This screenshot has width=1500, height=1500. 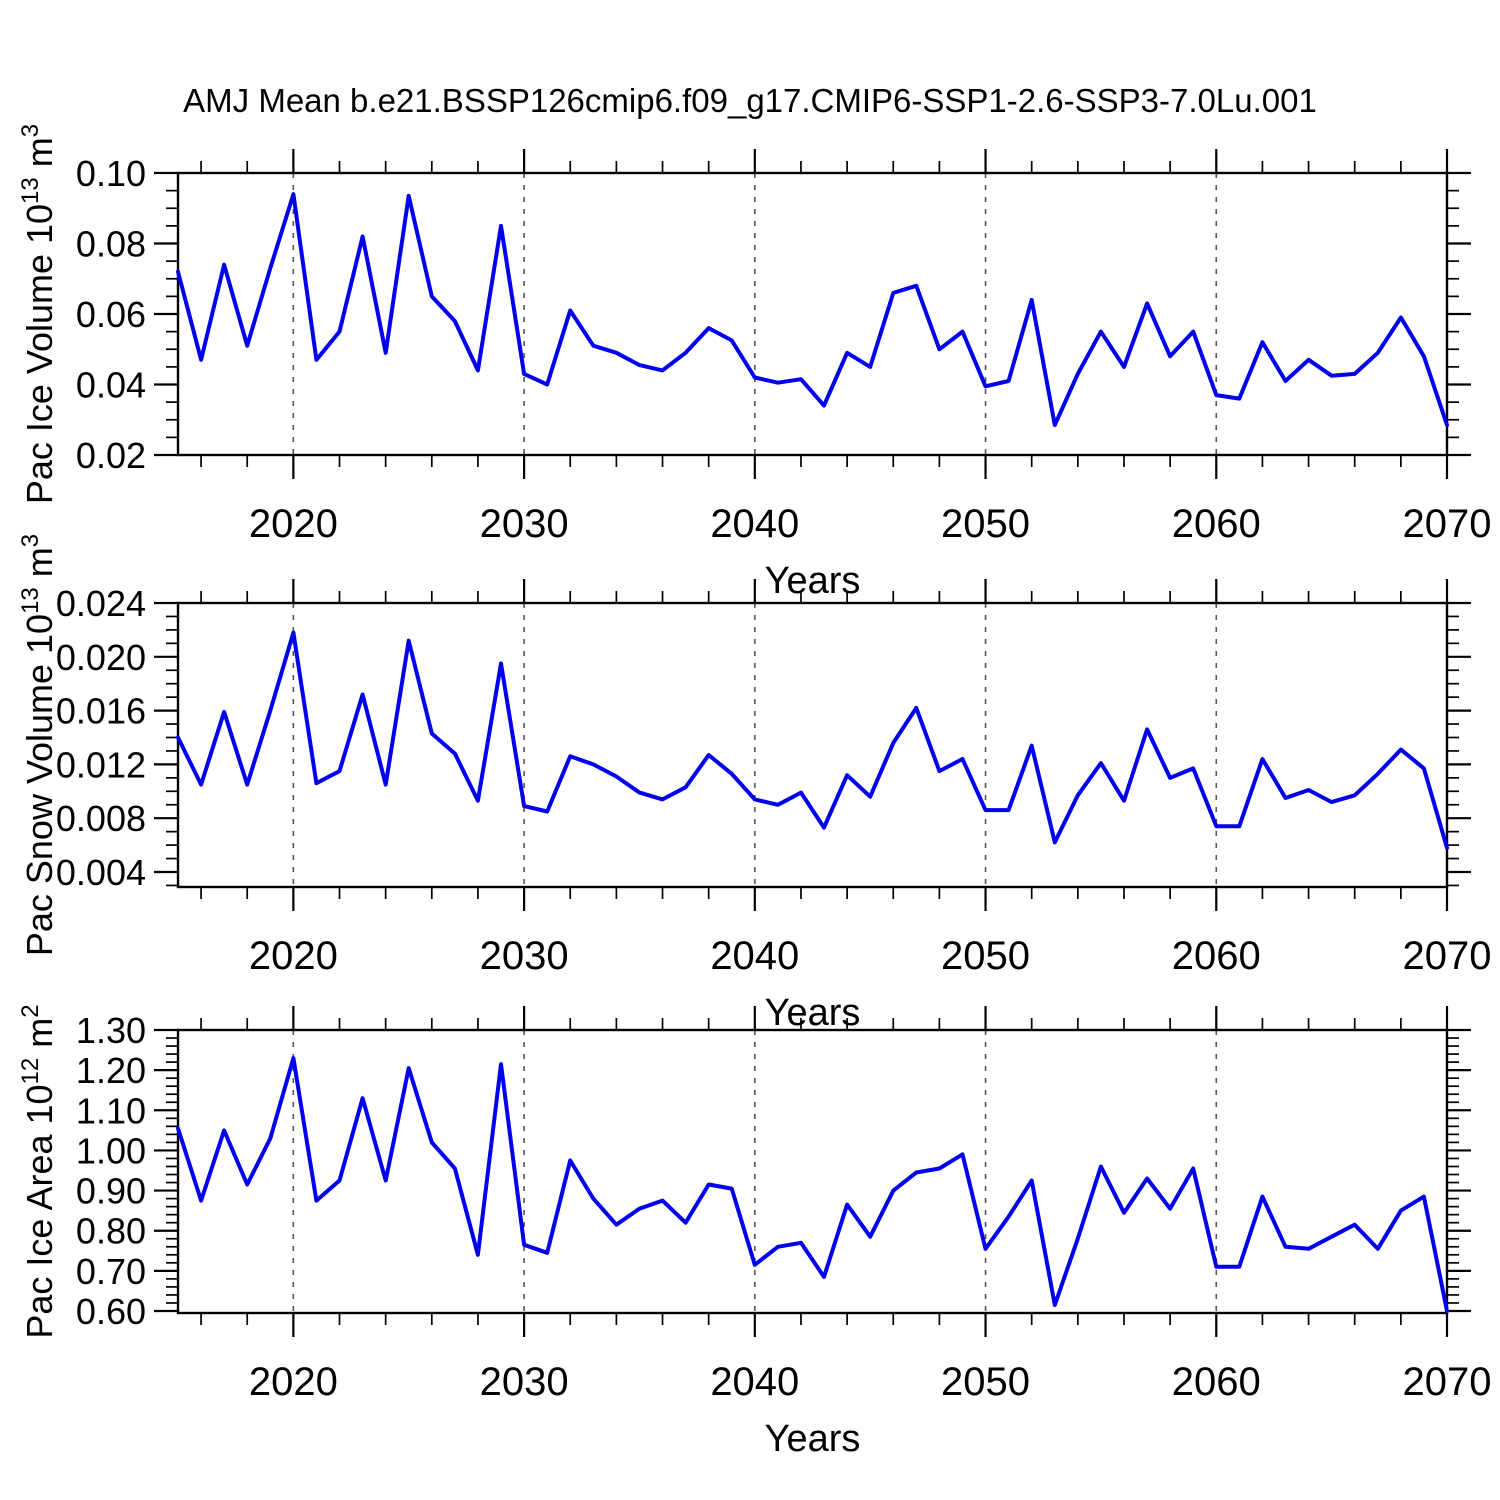 What do you see at coordinates (812, 740) in the screenshot?
I see `pac-snow-volume-series-line` at bounding box center [812, 740].